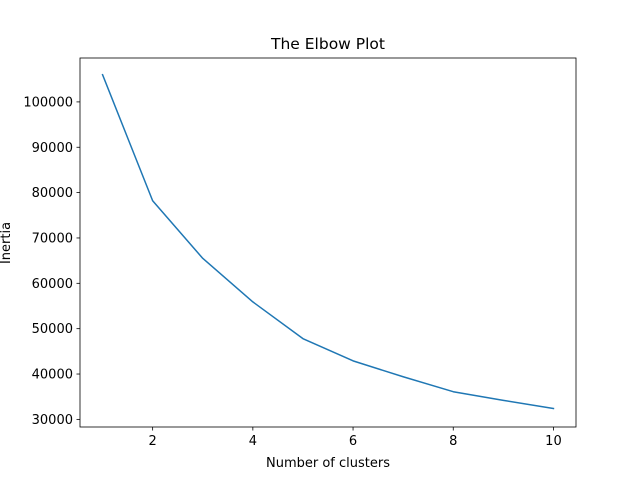  I want to click on chart-title: The Elbow Plot, so click(327, 44).